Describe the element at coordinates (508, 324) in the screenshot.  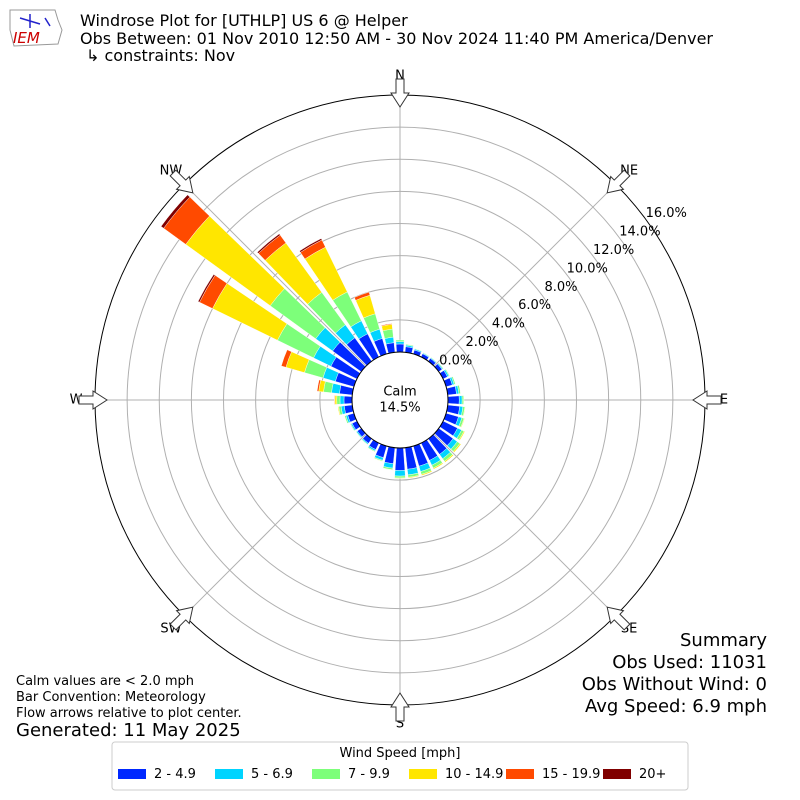
I see `r-tick-label: 4.0%` at that location.